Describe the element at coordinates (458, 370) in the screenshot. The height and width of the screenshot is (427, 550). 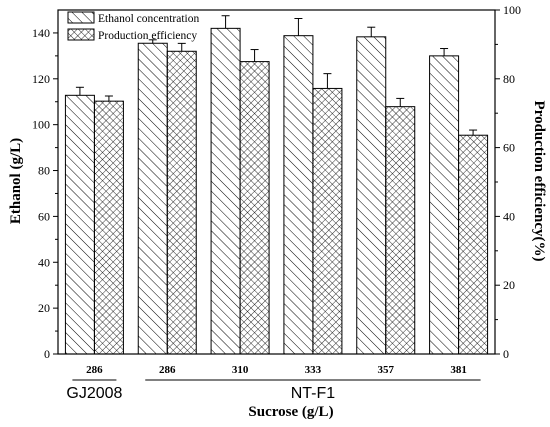
I see `x-tick-label: 381` at that location.